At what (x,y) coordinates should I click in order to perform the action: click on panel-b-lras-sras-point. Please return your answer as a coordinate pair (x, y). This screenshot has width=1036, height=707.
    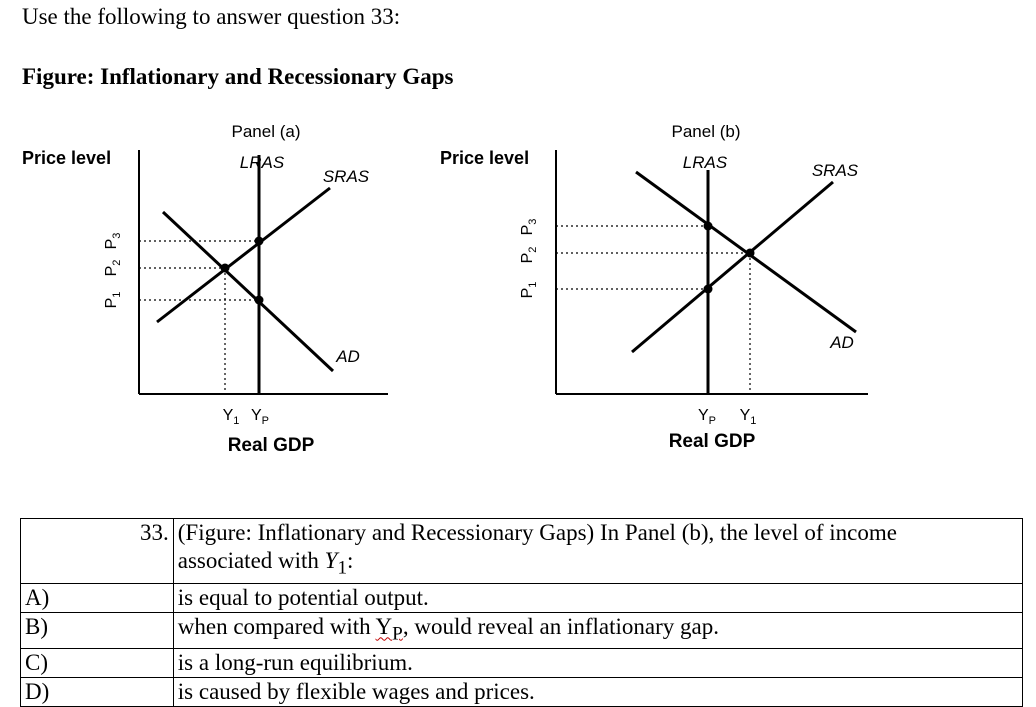
    Looking at the image, I should click on (708, 289).